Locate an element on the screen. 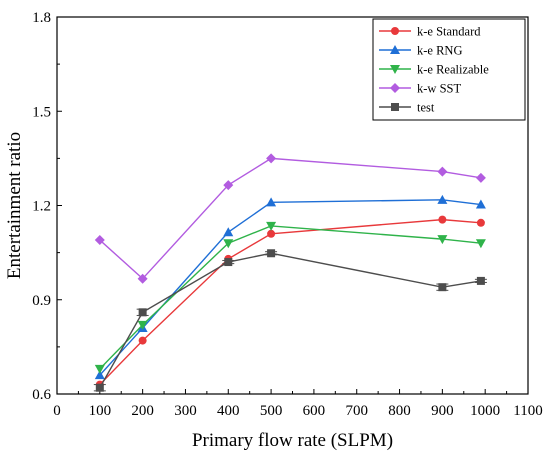 The width and height of the screenshot is (550, 463). y-tick-label: 0.9 is located at coordinates (41, 301).